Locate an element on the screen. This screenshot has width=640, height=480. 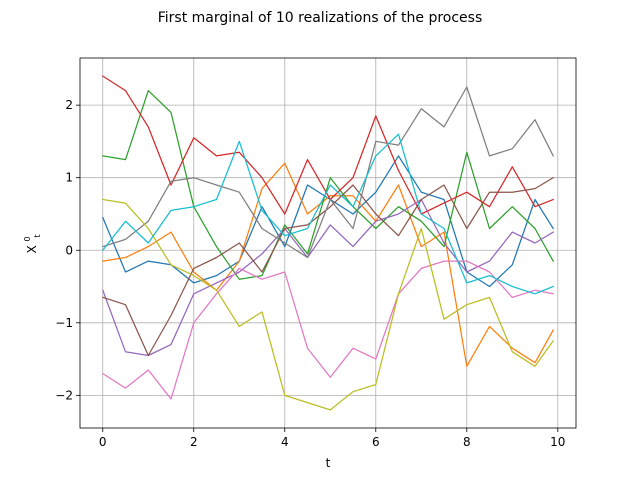
y-tick-label: 0 is located at coordinates (69, 250).